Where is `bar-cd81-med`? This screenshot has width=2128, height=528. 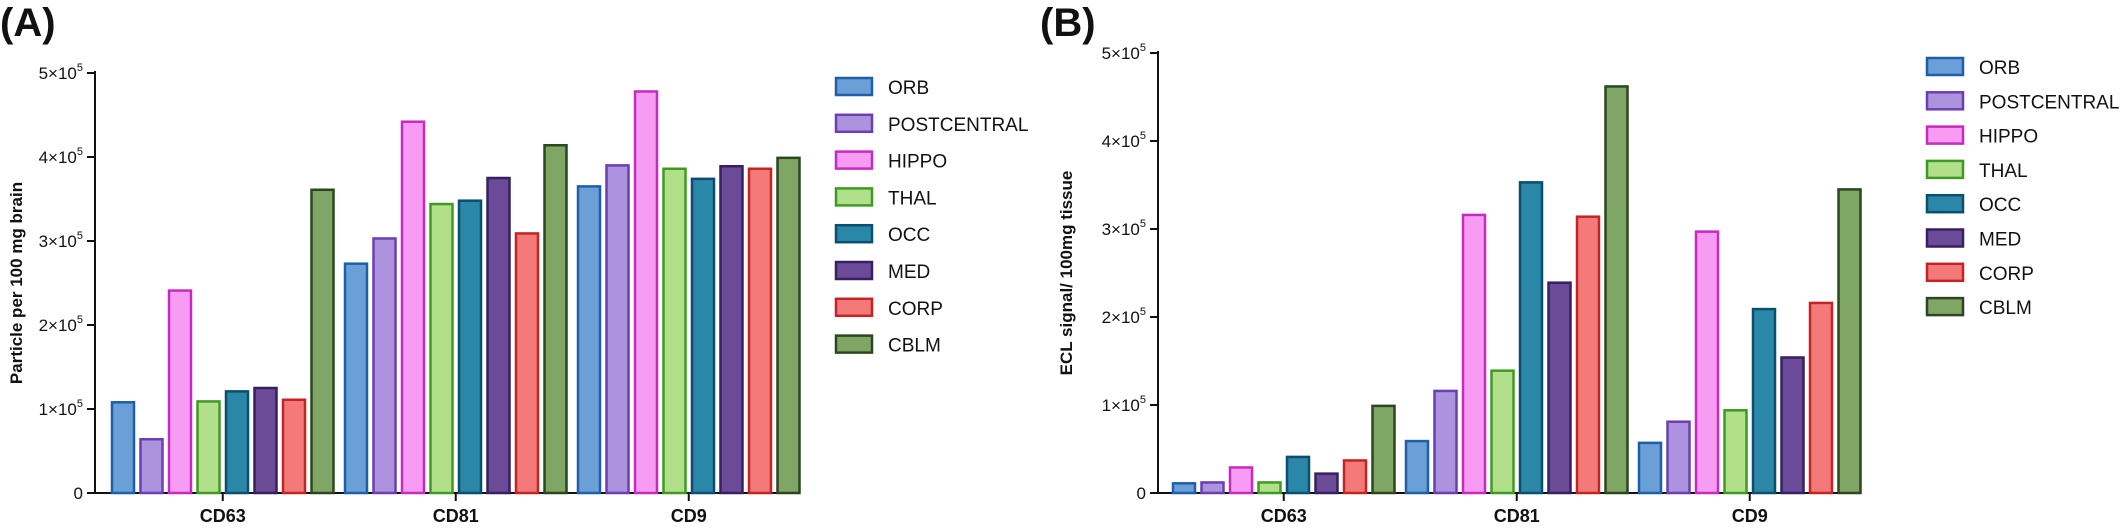 bar-cd81-med is located at coordinates (498, 335).